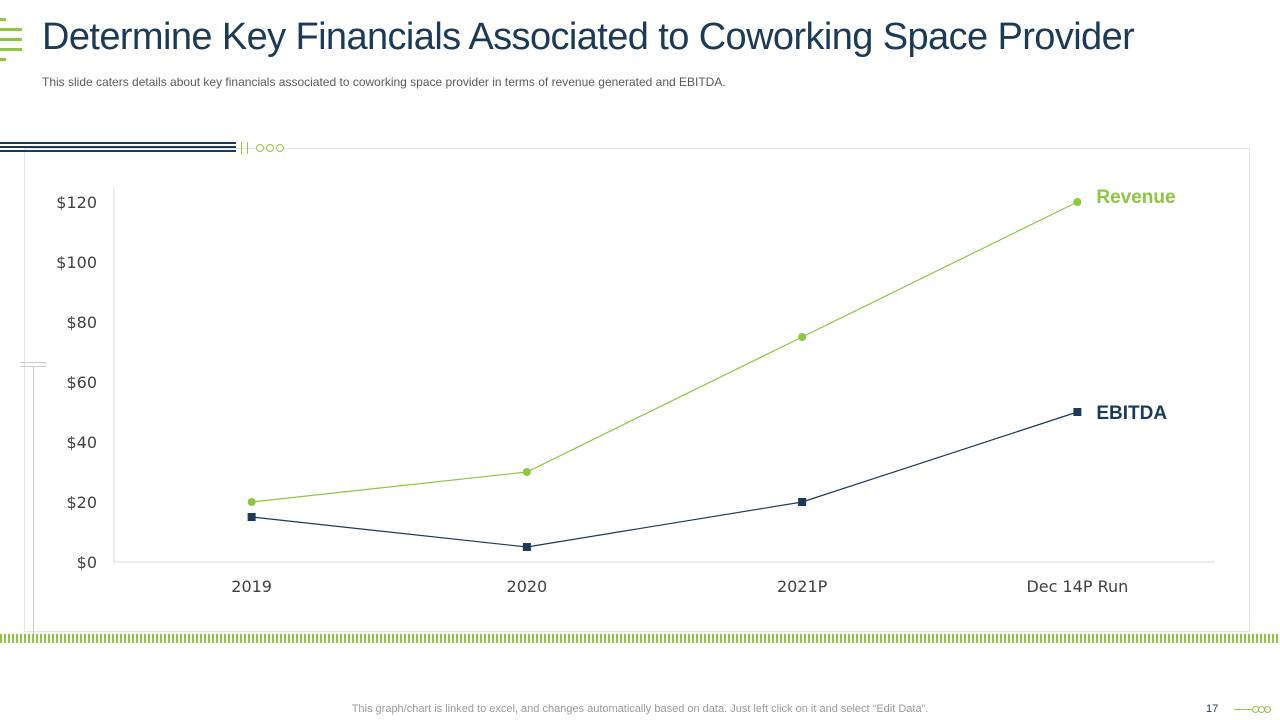 Image resolution: width=1280 pixels, height=720 pixels. Describe the element at coordinates (802, 586) in the screenshot. I see `x-tick-label: 2021P` at that location.